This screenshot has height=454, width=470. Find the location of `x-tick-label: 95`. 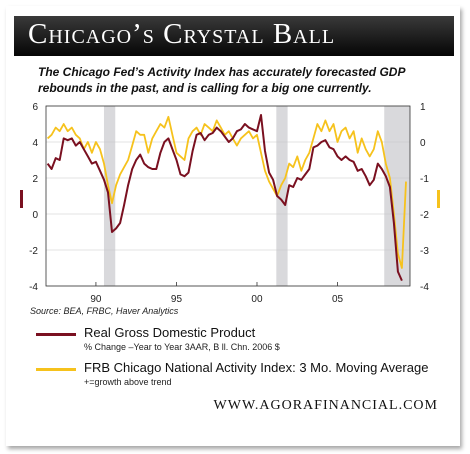

x-tick-label: 95 is located at coordinates (177, 299).